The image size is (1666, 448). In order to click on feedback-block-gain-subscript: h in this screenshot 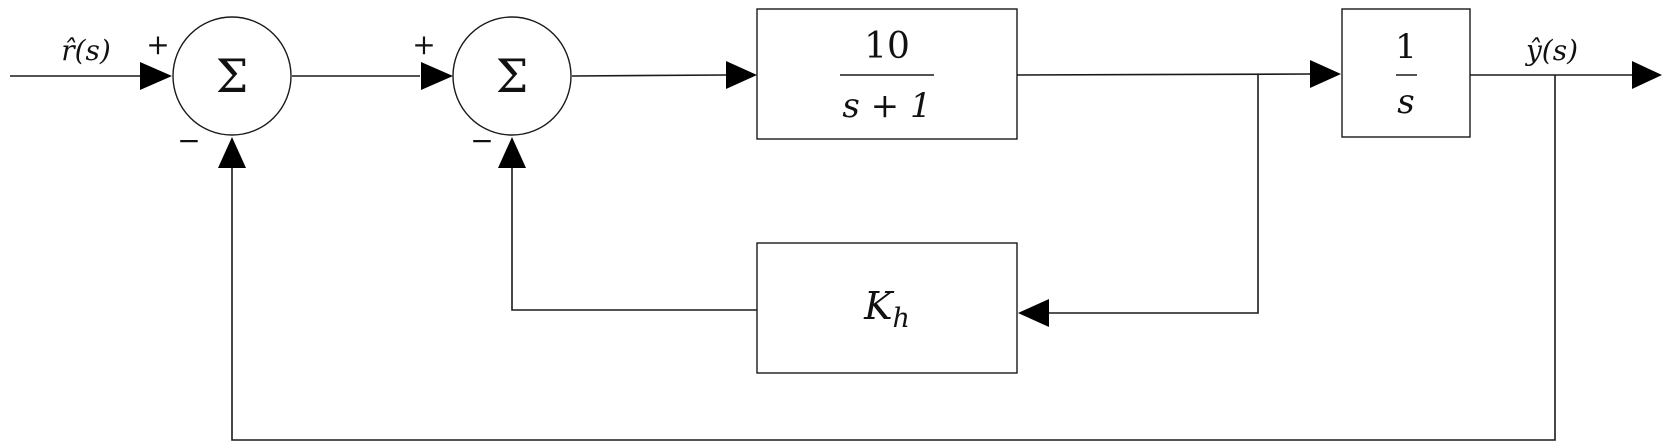, I will do `click(901, 318)`.